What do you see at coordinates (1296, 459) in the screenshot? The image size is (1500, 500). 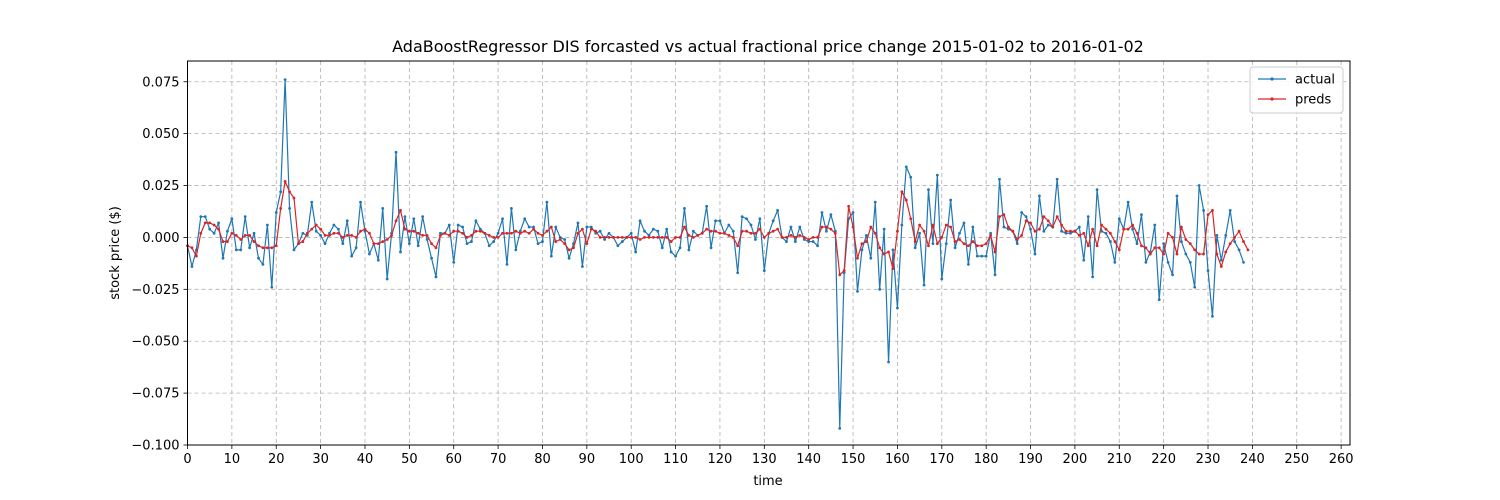 I see `x-tick-label: 250` at bounding box center [1296, 459].